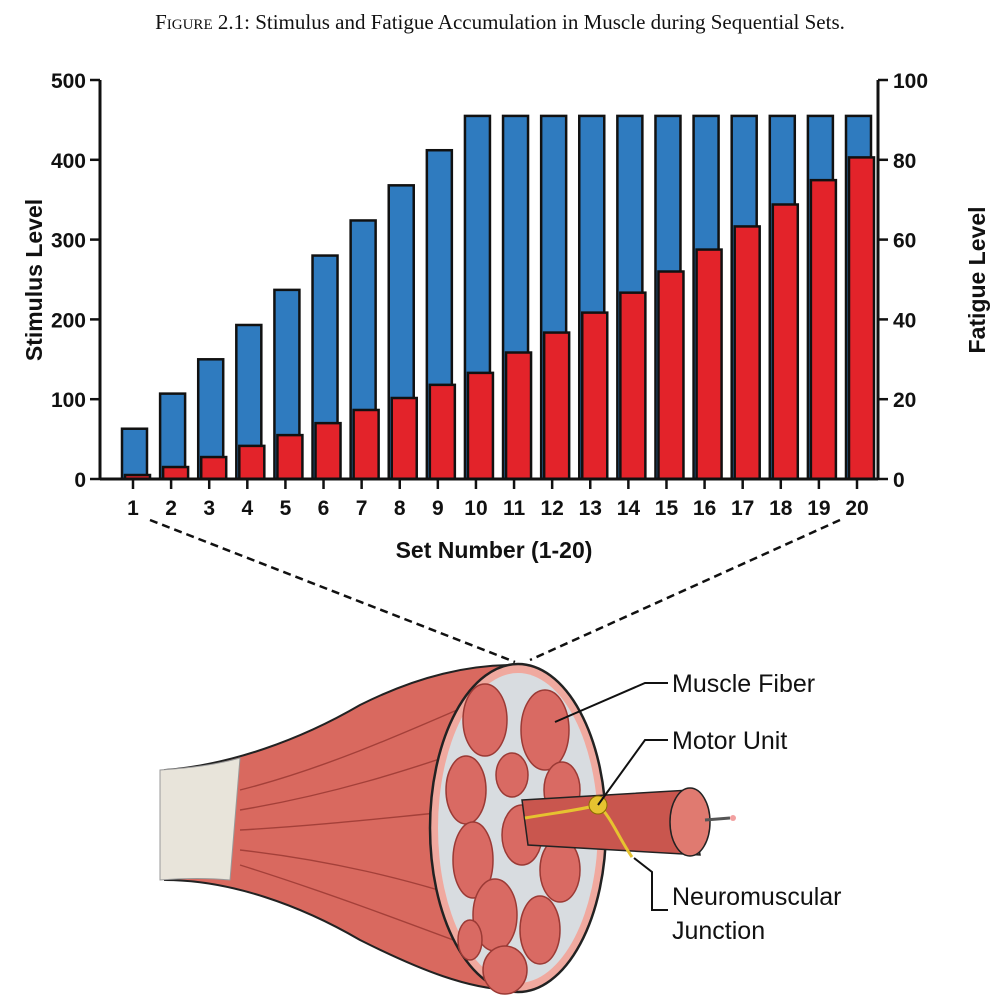 The height and width of the screenshot is (1000, 1000). Describe the element at coordinates (718, 931) in the screenshot. I see `label-nmj-line2: Junction` at that location.